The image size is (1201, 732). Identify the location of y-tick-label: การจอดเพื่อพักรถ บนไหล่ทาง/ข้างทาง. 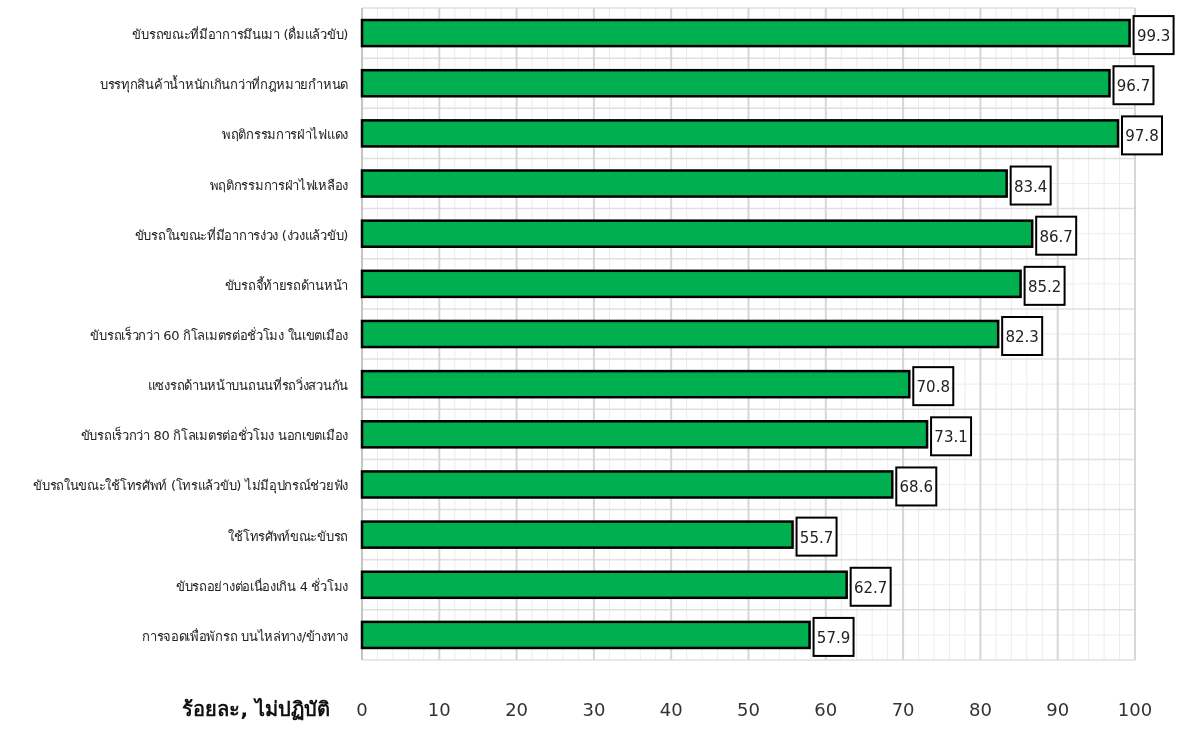
(245, 635).